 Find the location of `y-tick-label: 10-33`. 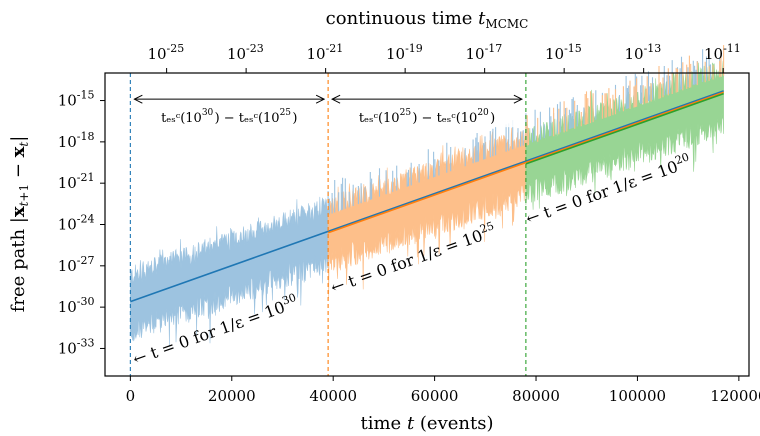

y-tick-label: 10-33 is located at coordinates (77, 346).